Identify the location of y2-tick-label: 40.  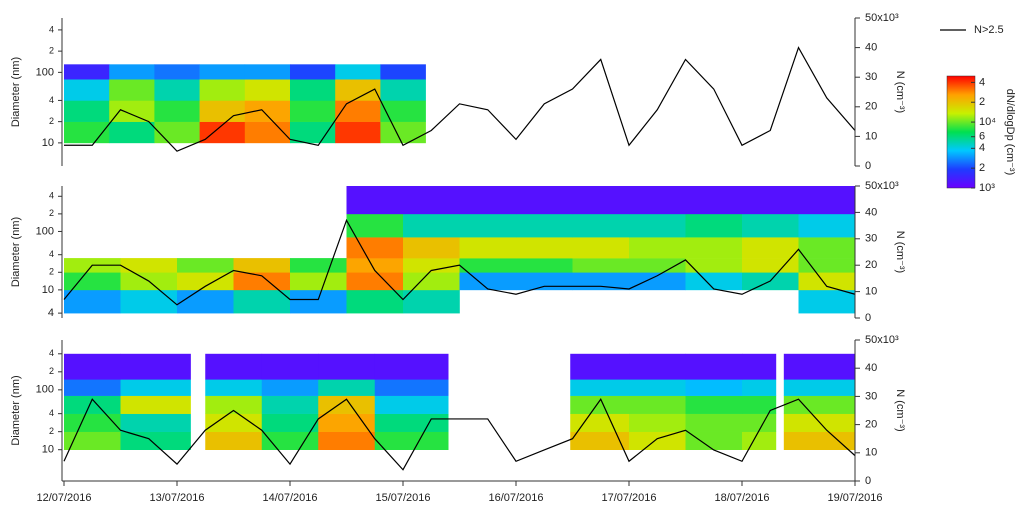
(871, 212).